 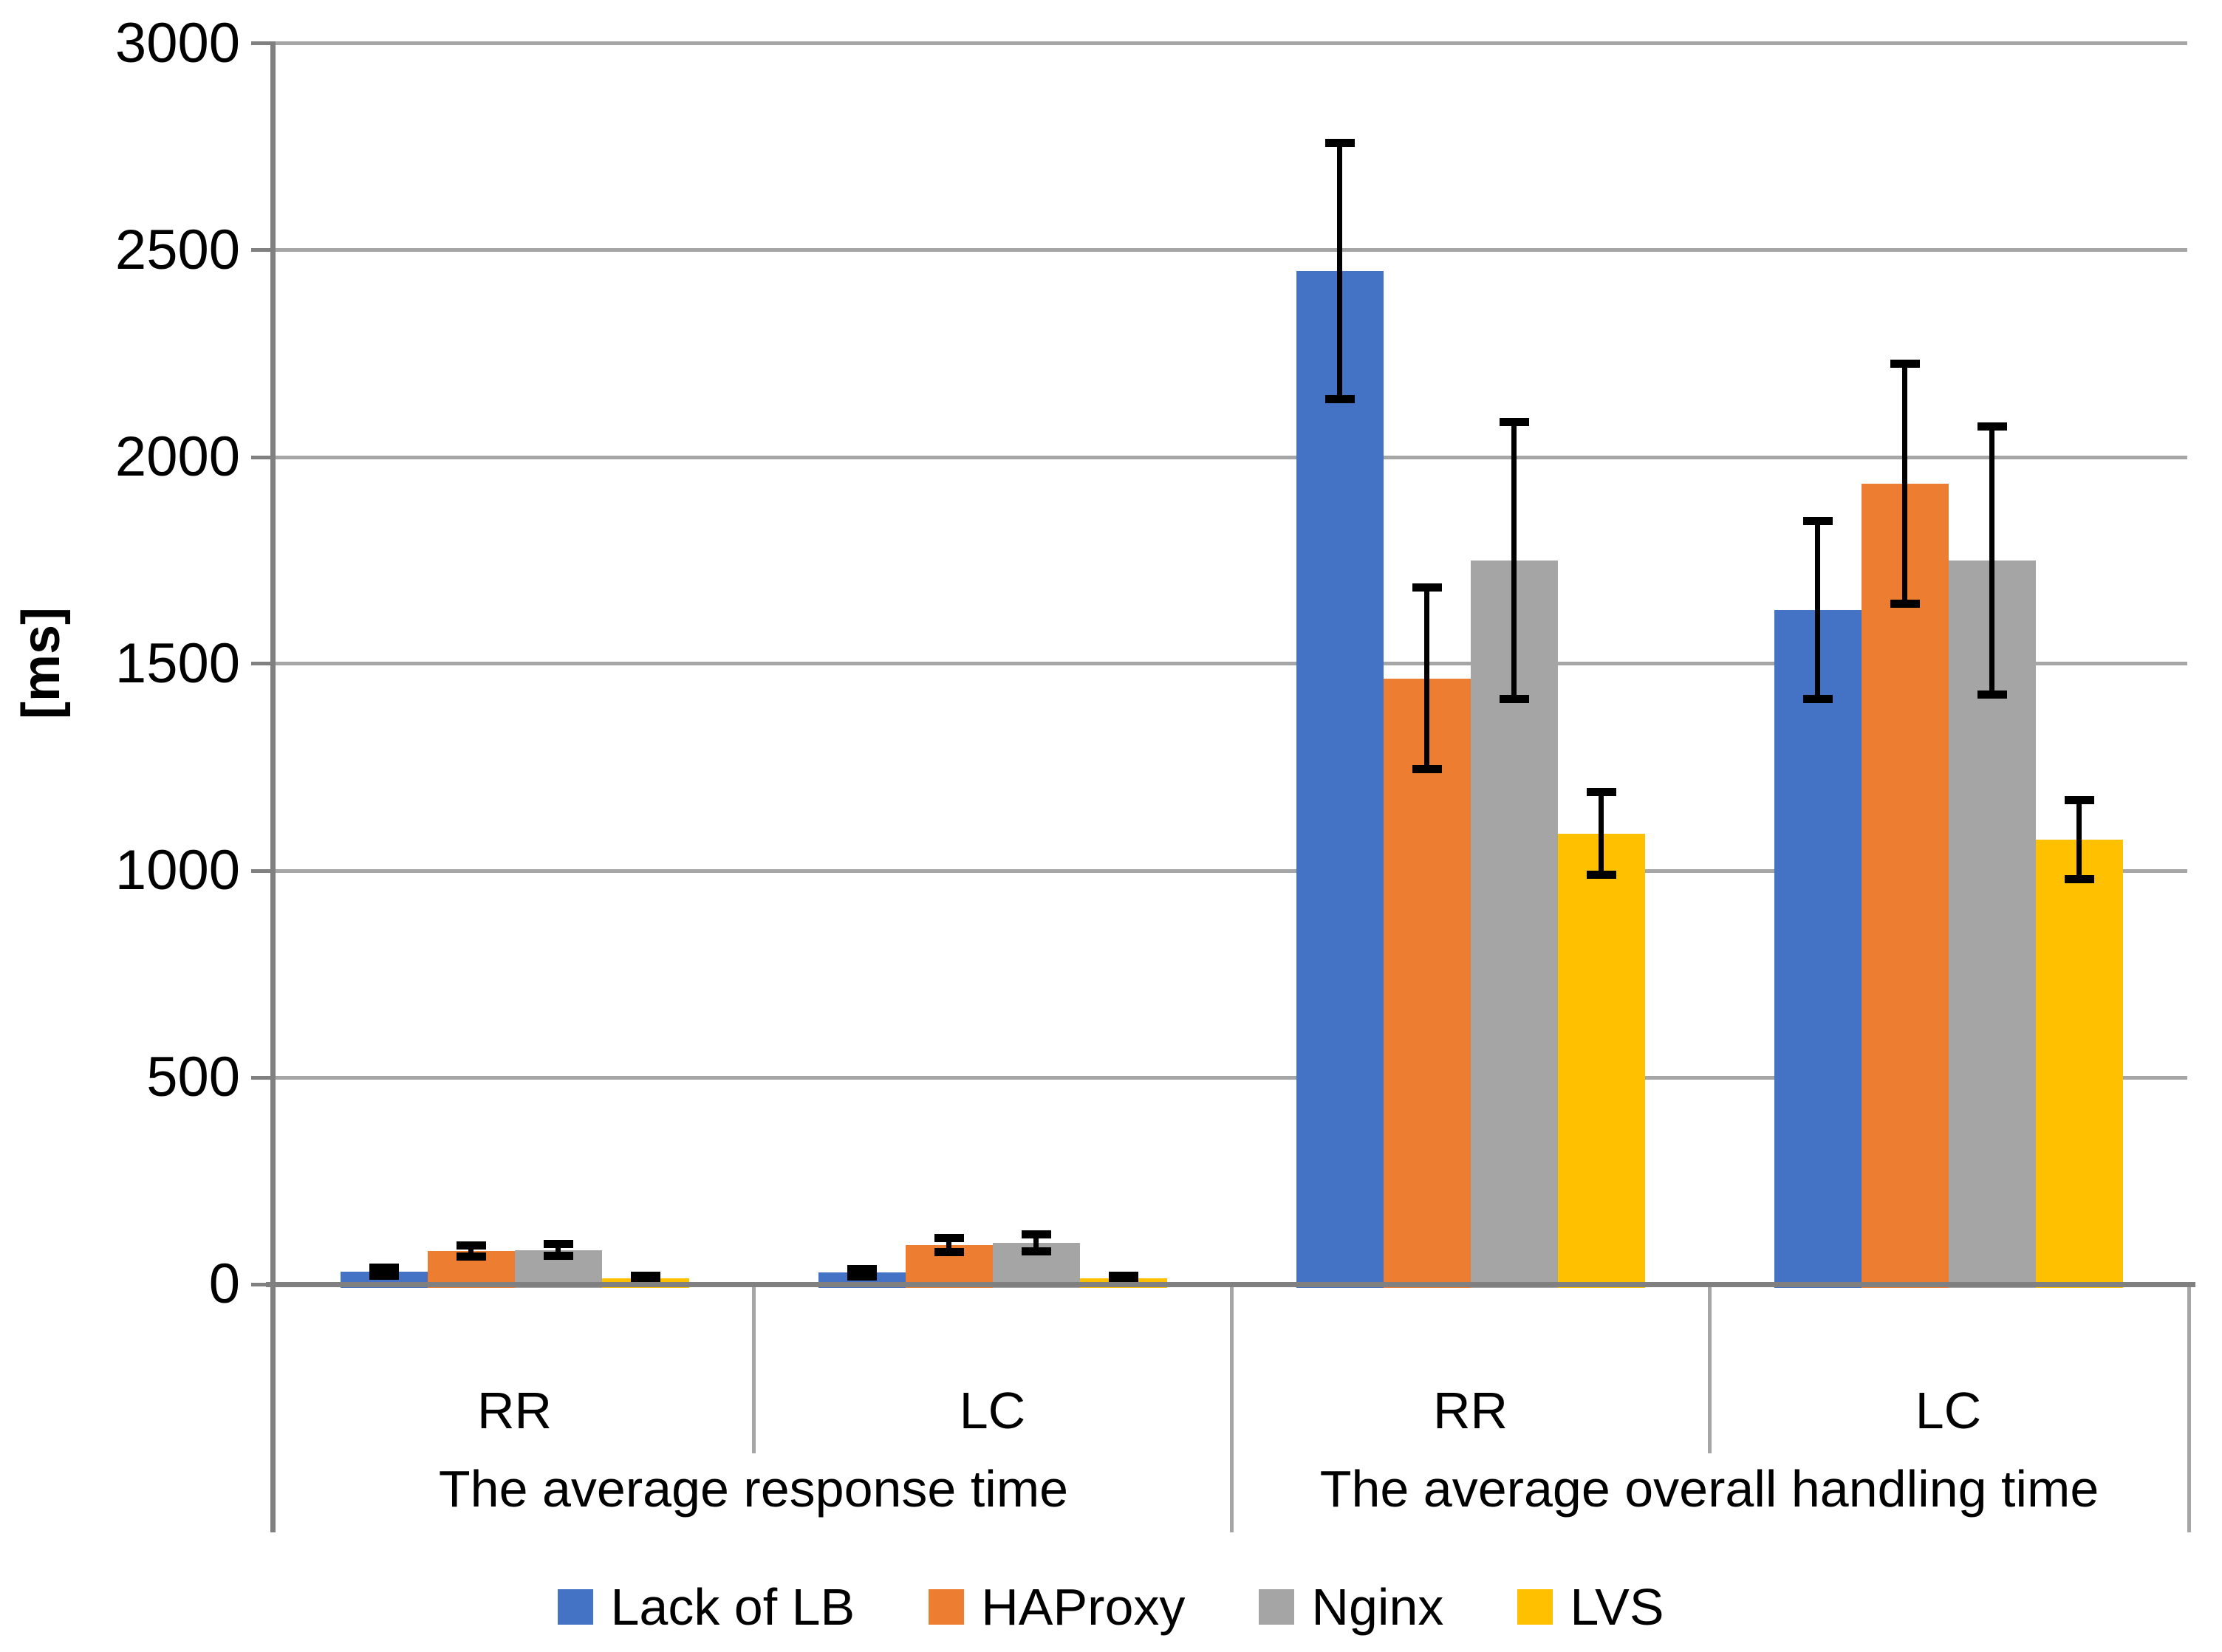 I want to click on y-axis-line, so click(x=273, y=786).